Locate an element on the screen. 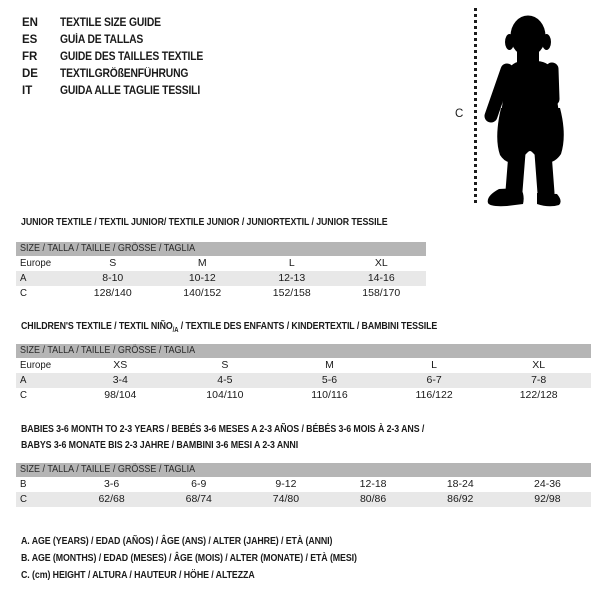 Image resolution: width=600 pixels, height=600 pixels. cell: 10-12 is located at coordinates (202, 278).